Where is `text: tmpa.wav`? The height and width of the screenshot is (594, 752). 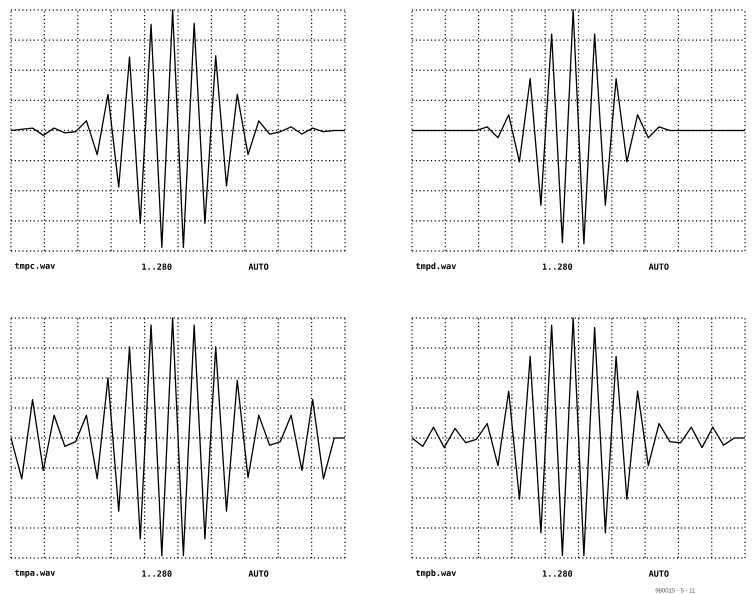
text: tmpa.wav is located at coordinates (34, 574).